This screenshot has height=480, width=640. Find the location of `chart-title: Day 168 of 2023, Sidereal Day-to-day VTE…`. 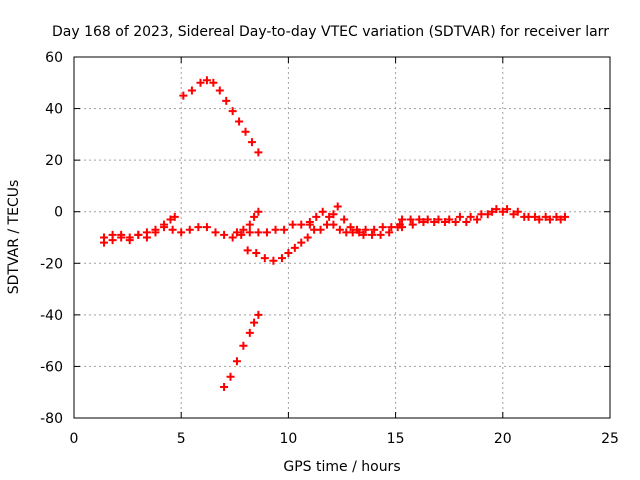

chart-title: Day 168 of 2023, Sidereal Day-to-day VTE… is located at coordinates (330, 32).